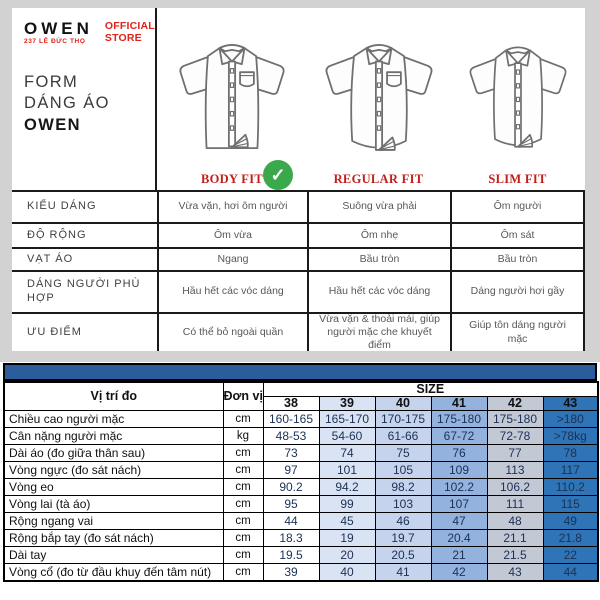 The height and width of the screenshot is (600, 600). I want to click on size-value-cell: 106.2, so click(515, 487).